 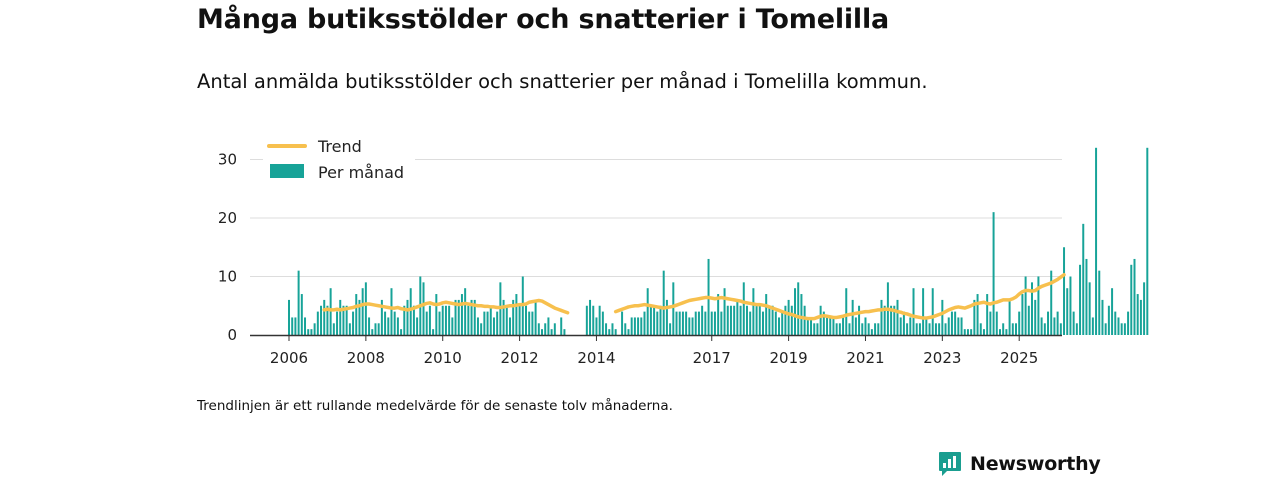 I want to click on y-tick-label: 30, so click(x=227, y=160).